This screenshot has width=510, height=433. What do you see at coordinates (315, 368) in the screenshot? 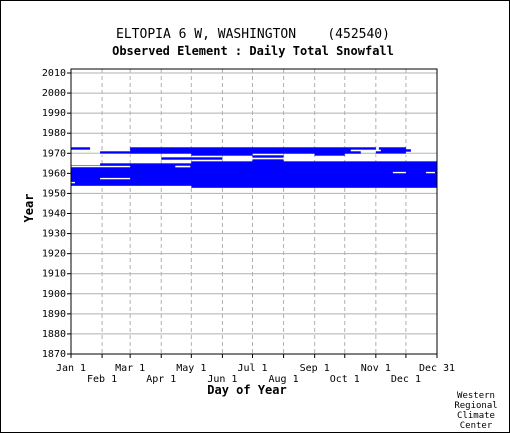
I see `x-tick-label: Sep 1` at bounding box center [315, 368].